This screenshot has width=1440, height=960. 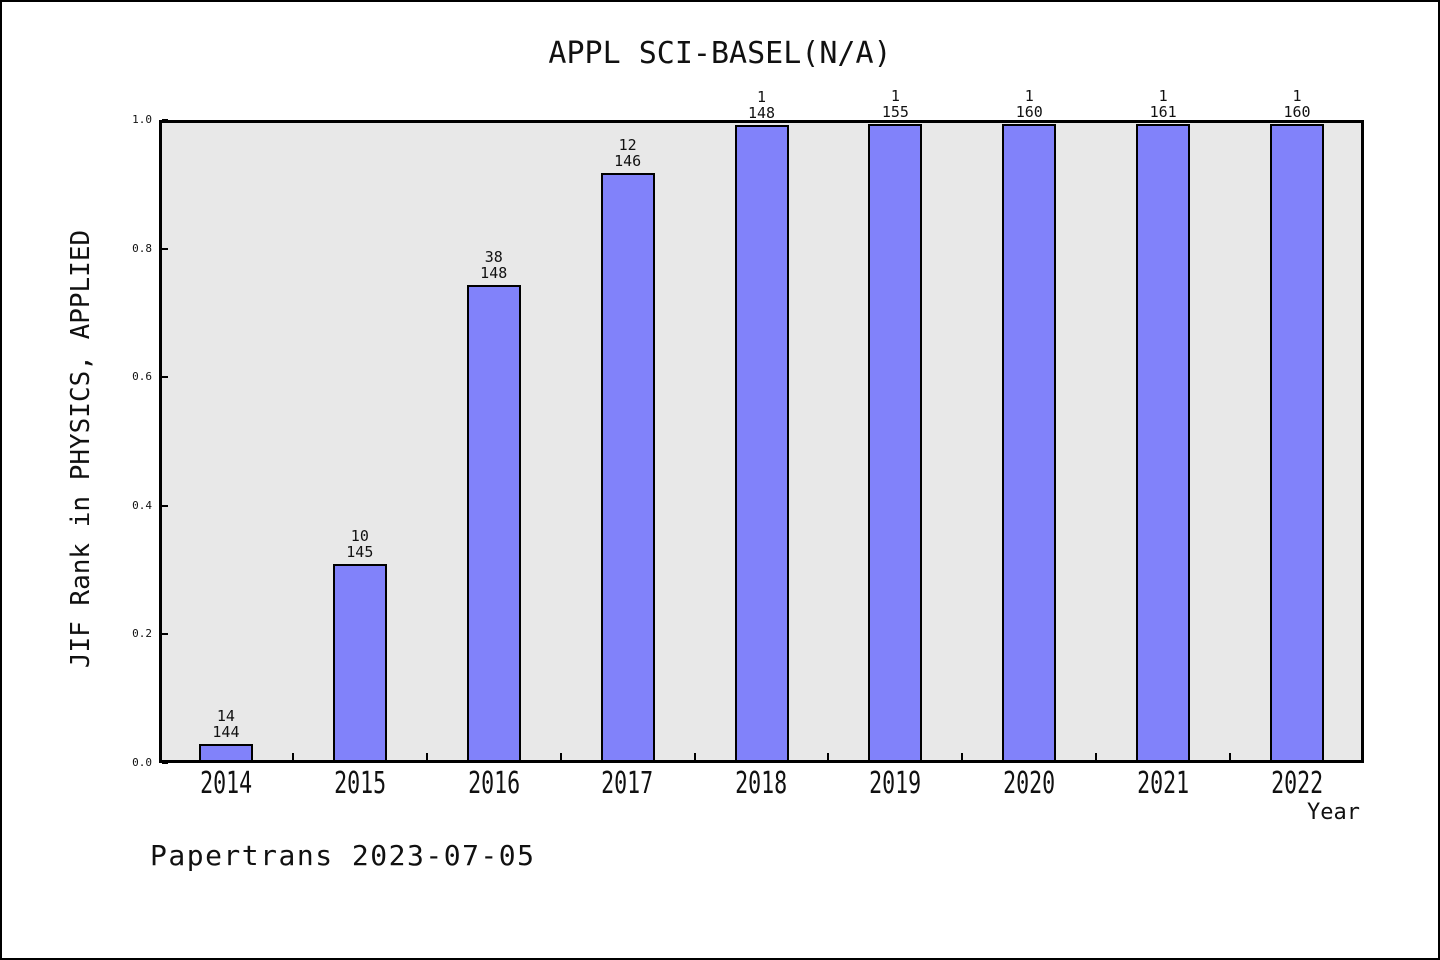 What do you see at coordinates (1029, 443) in the screenshot?
I see `bar-2020` at bounding box center [1029, 443].